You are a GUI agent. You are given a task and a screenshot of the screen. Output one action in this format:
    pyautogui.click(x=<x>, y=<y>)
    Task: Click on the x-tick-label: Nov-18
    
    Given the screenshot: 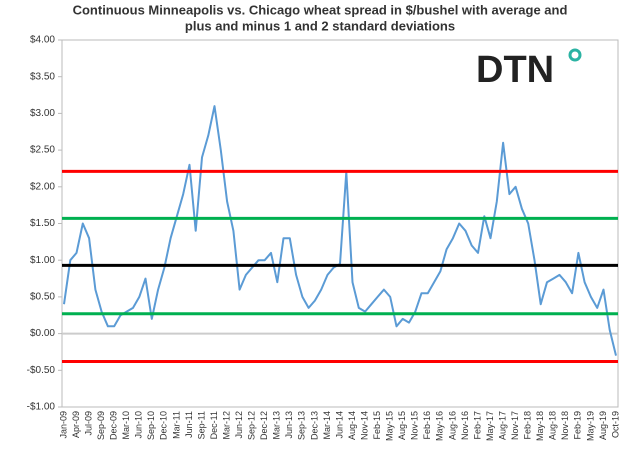 What is the action you would take?
    pyautogui.click(x=565, y=425)
    